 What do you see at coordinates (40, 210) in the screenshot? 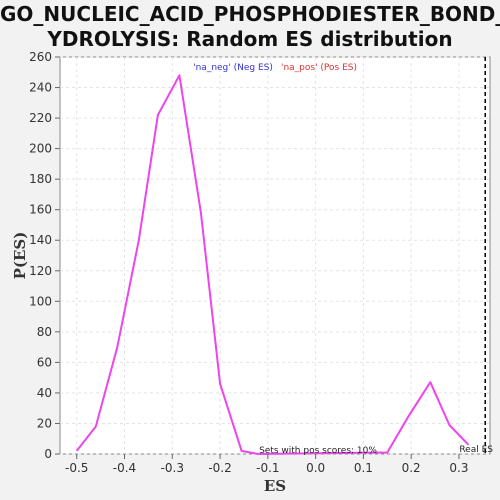
I see `y-tick-label: 160` at bounding box center [40, 210].